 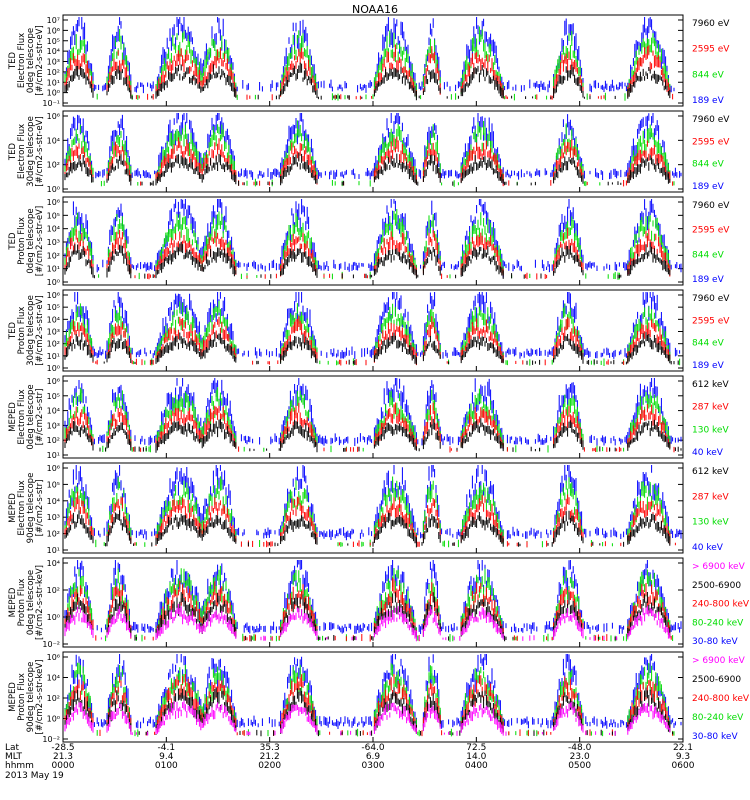 I want to click on footer-mlt: 14.0, so click(x=476, y=757).